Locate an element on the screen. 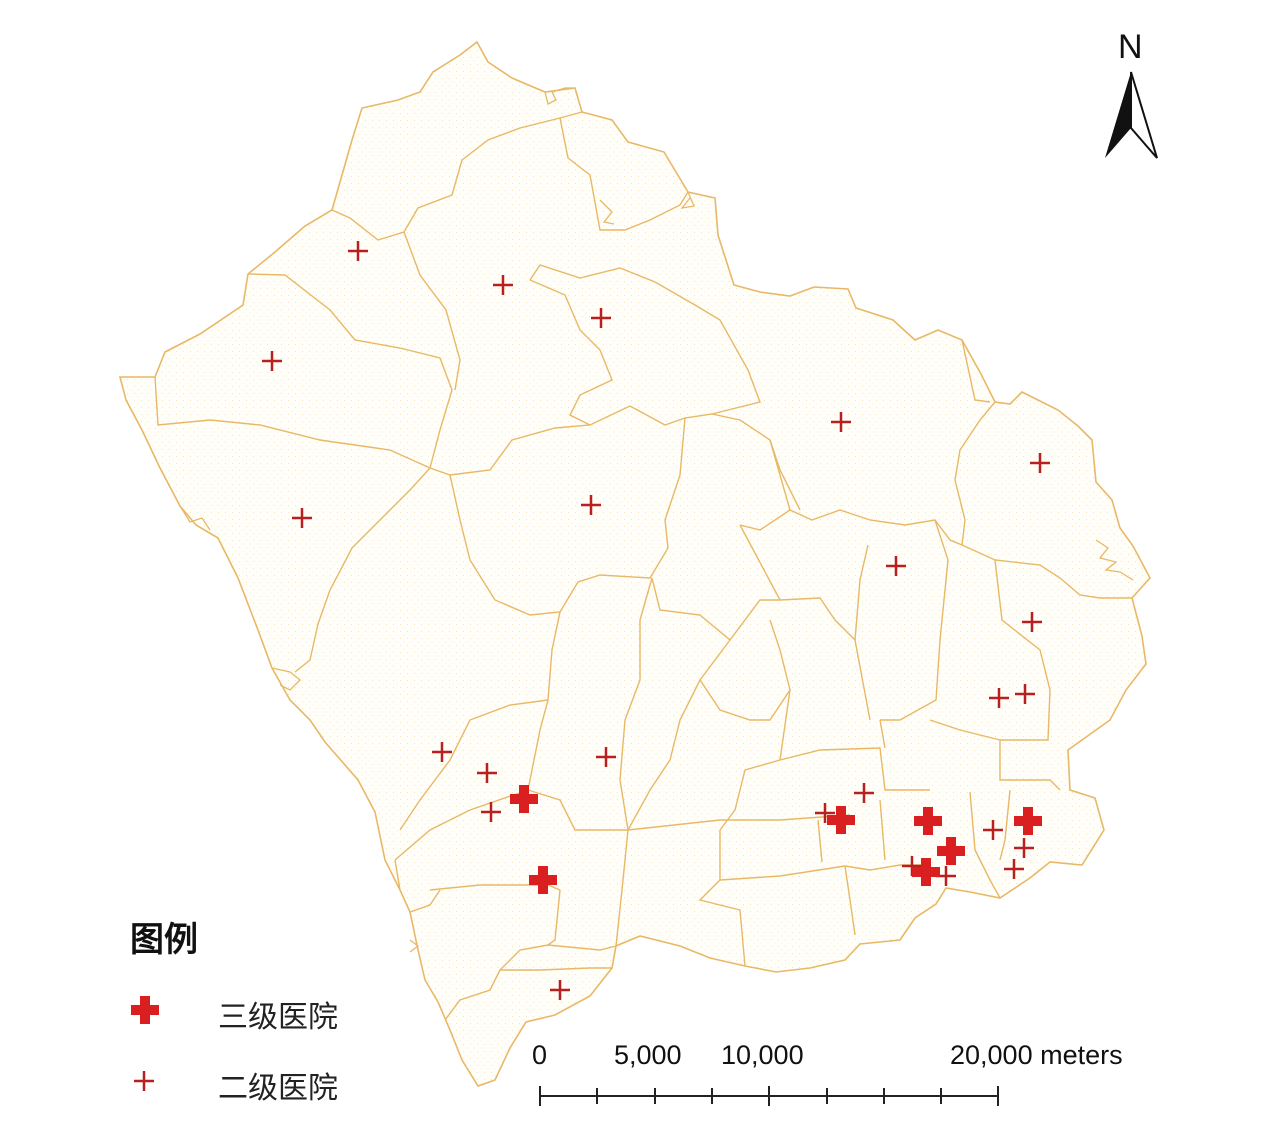  north-arrow-icon is located at coordinates (1131, 115).